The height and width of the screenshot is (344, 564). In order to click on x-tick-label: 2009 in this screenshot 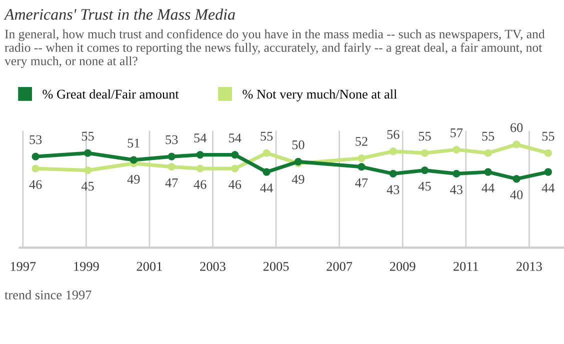, I will do `click(403, 266)`.